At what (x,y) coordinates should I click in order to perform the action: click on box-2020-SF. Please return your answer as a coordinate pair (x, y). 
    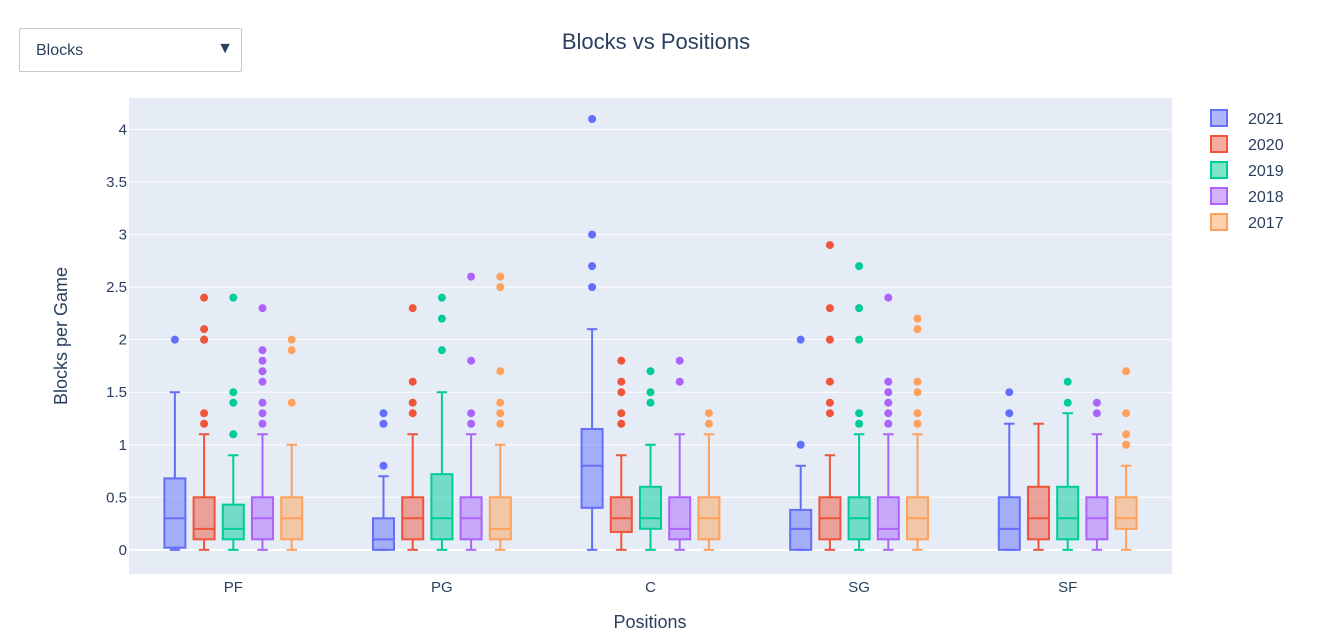
    Looking at the image, I should click on (1038, 486).